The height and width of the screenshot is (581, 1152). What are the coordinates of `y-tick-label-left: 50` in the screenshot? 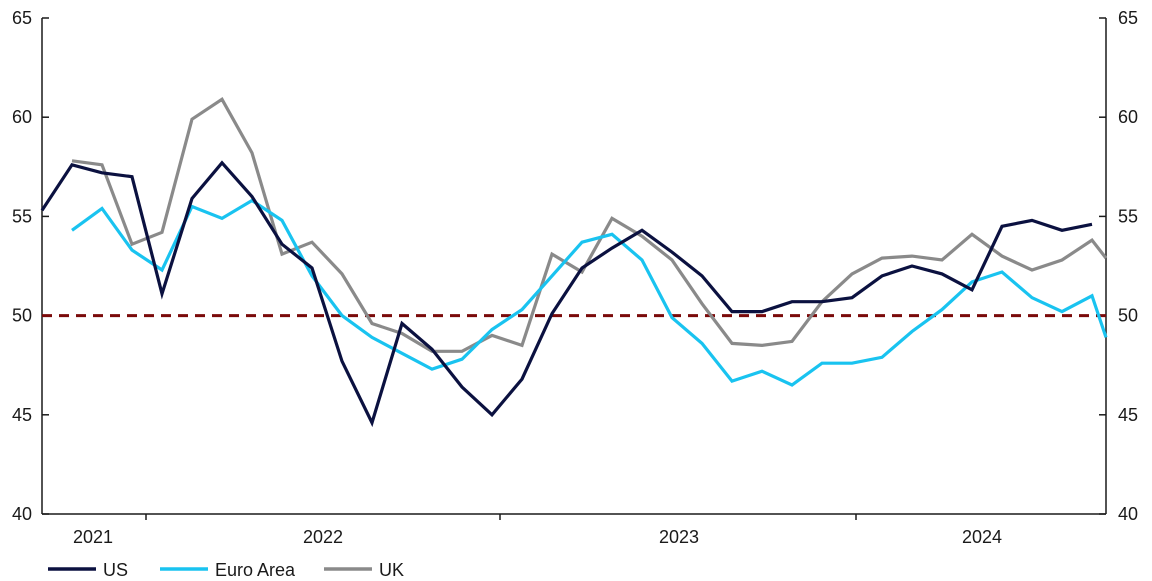 It's located at (22, 316).